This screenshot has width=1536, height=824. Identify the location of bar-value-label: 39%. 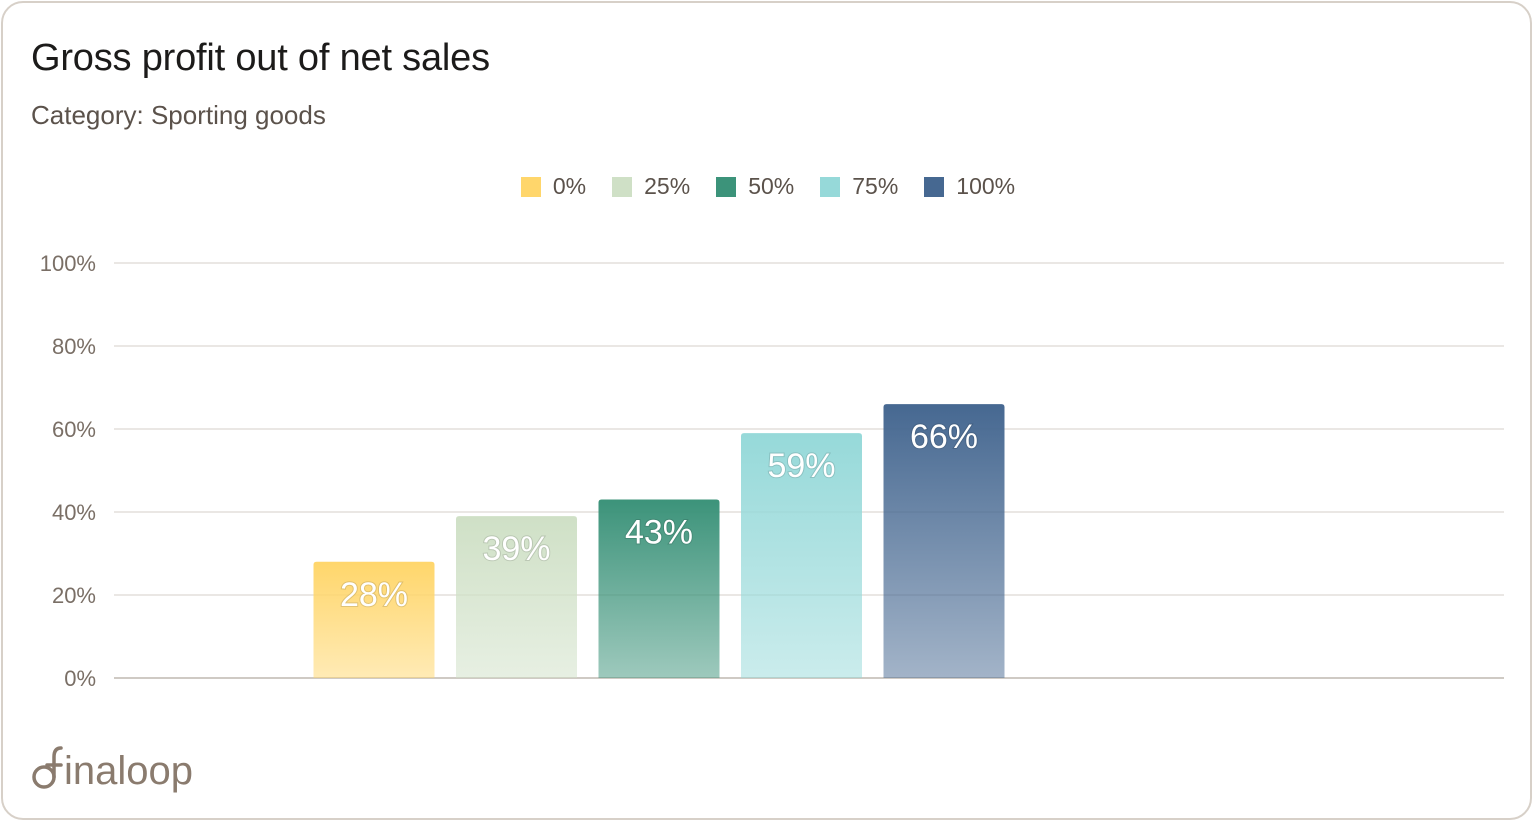
(516, 549).